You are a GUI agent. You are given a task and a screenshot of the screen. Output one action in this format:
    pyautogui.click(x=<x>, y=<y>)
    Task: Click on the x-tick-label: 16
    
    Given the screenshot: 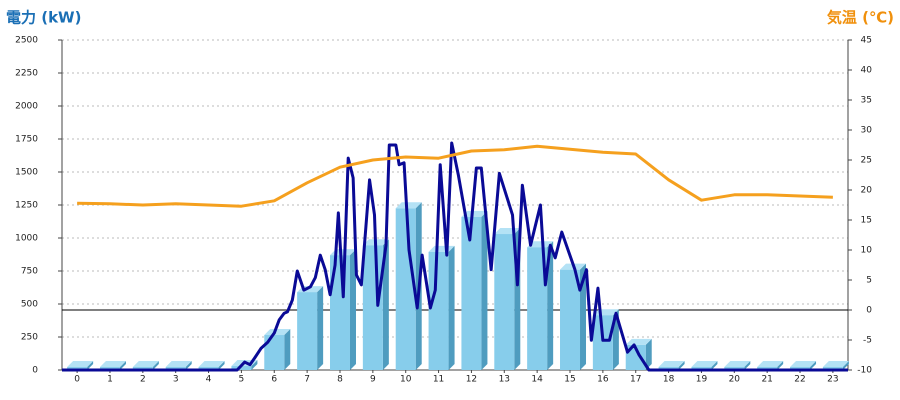 What is the action you would take?
    pyautogui.click(x=603, y=380)
    